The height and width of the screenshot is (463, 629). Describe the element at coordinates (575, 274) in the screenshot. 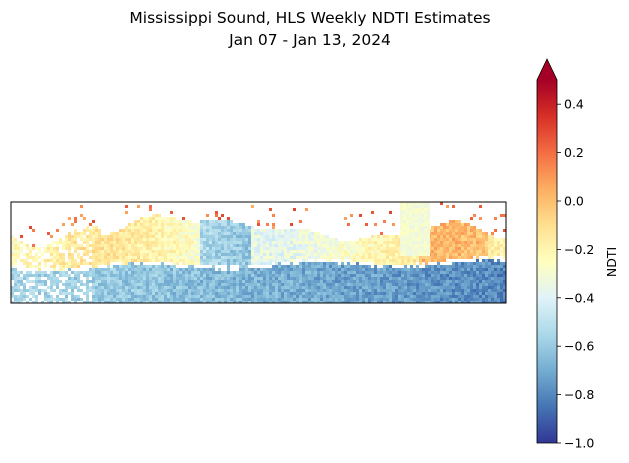

I see `colorbar-ticks: −1.0 −0.8 −0.6 −0.4 −0.2 0.0 0.2 0.4` at that location.